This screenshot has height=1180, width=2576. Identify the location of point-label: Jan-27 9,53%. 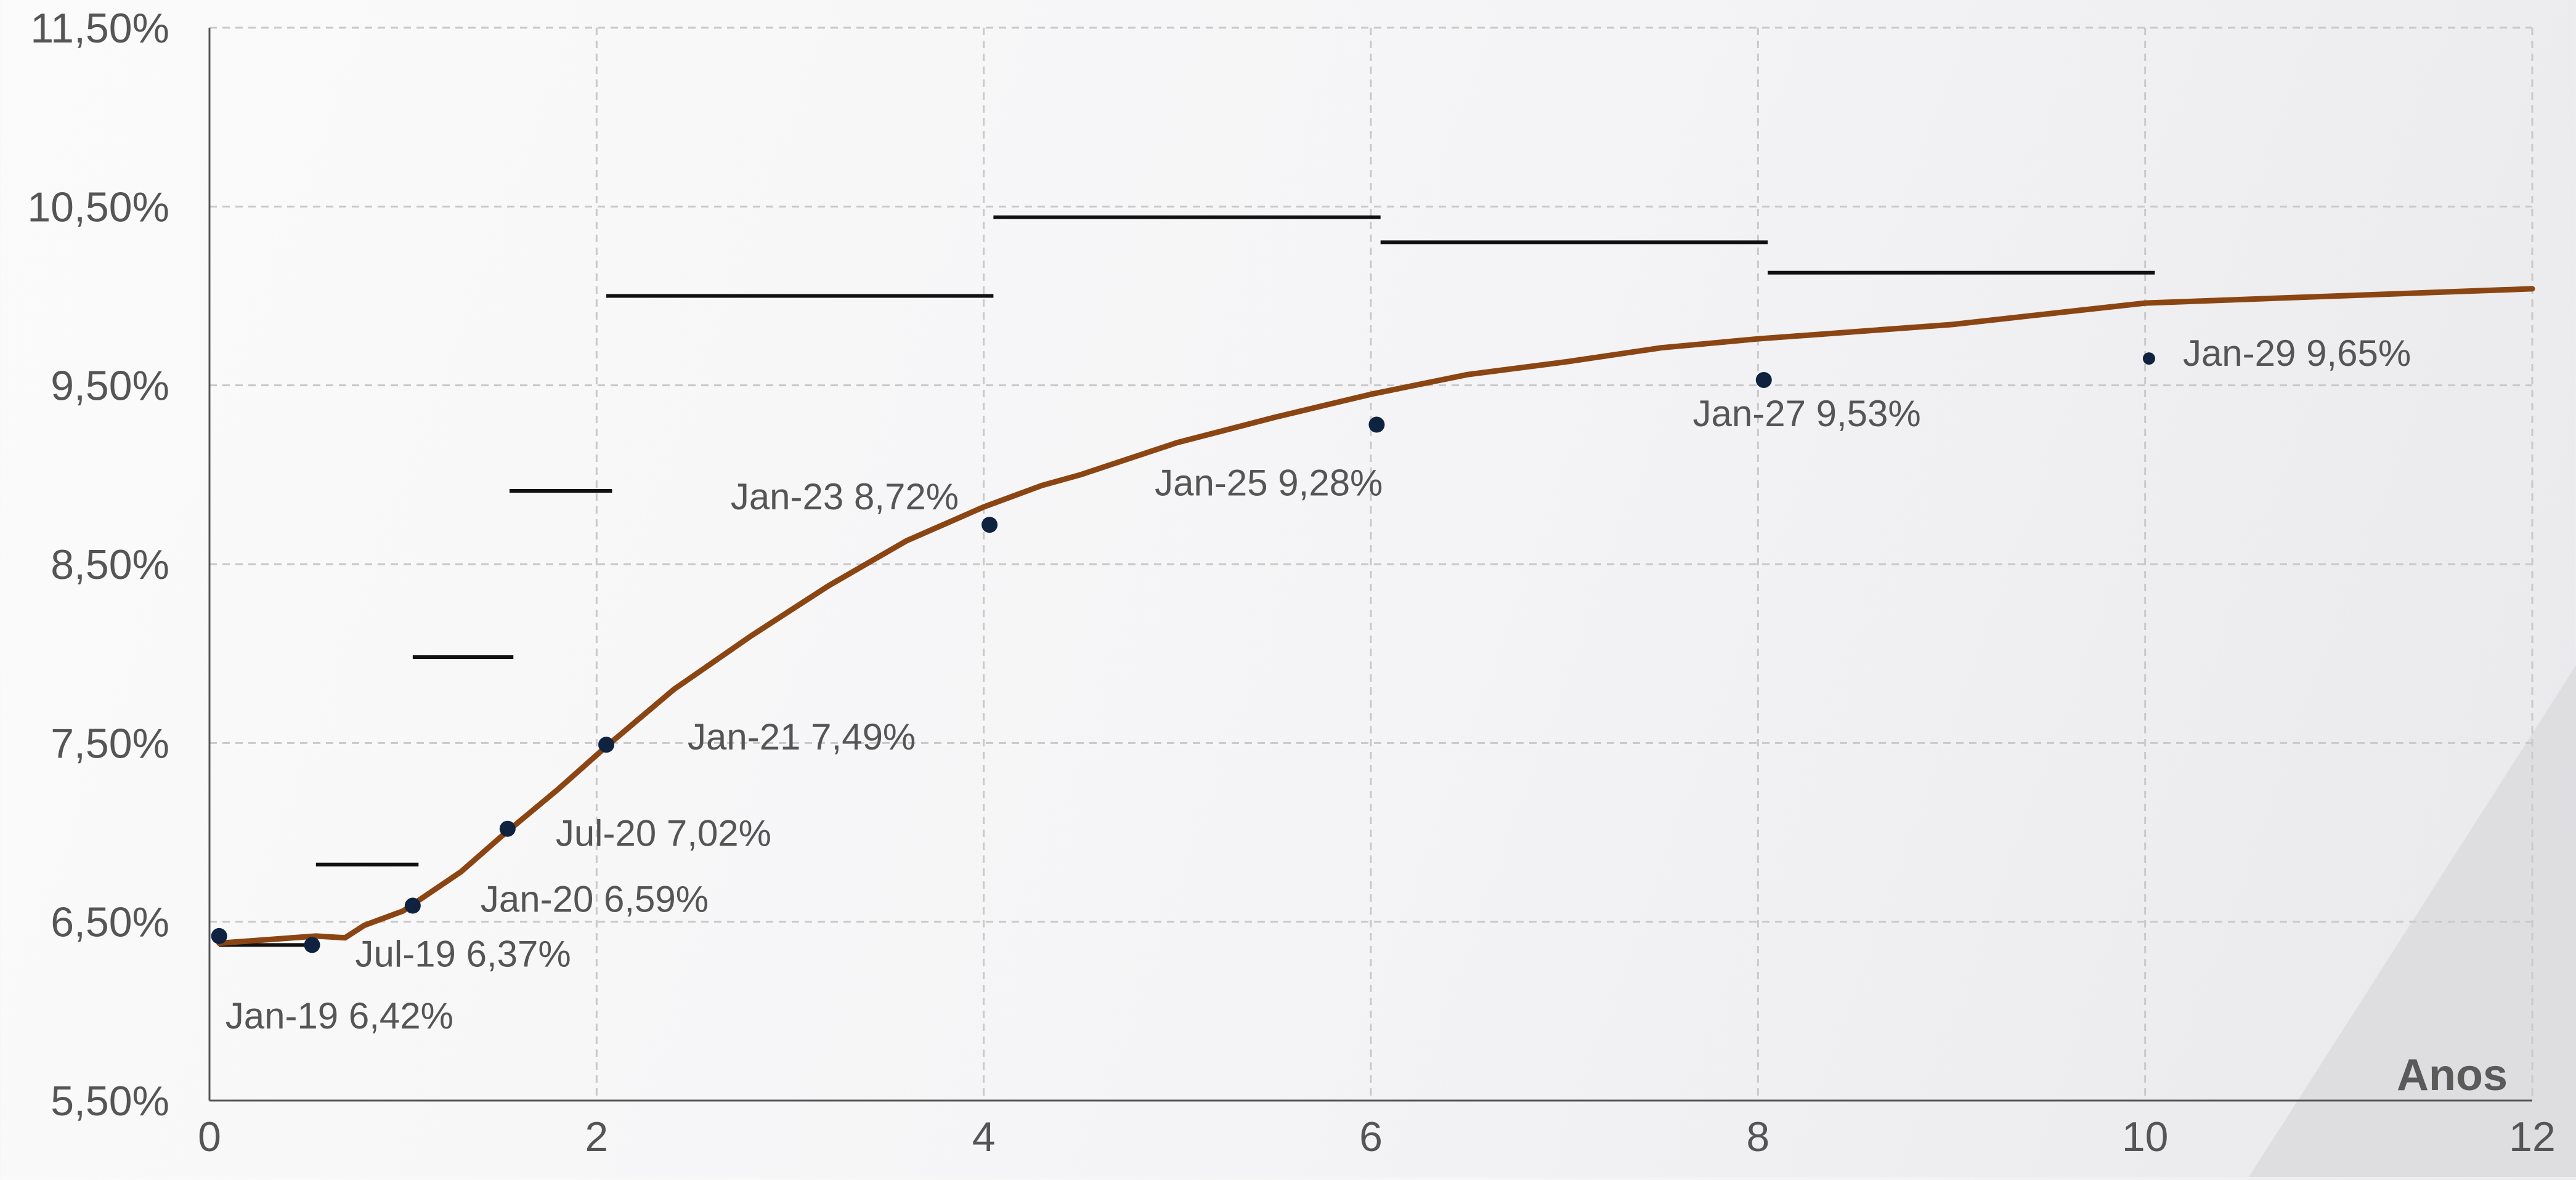
(1806, 413).